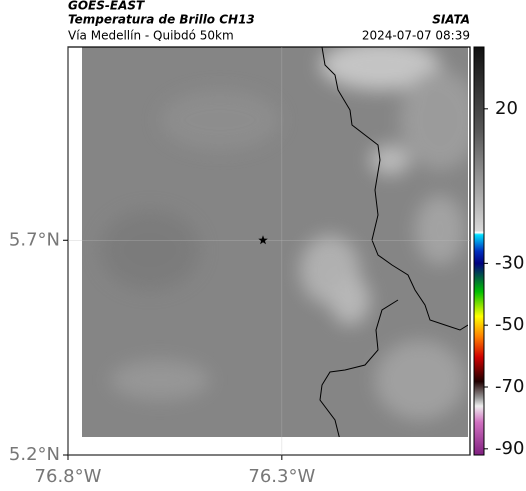  Describe the element at coordinates (359, 368) in the screenshot. I see `border-line` at that location.